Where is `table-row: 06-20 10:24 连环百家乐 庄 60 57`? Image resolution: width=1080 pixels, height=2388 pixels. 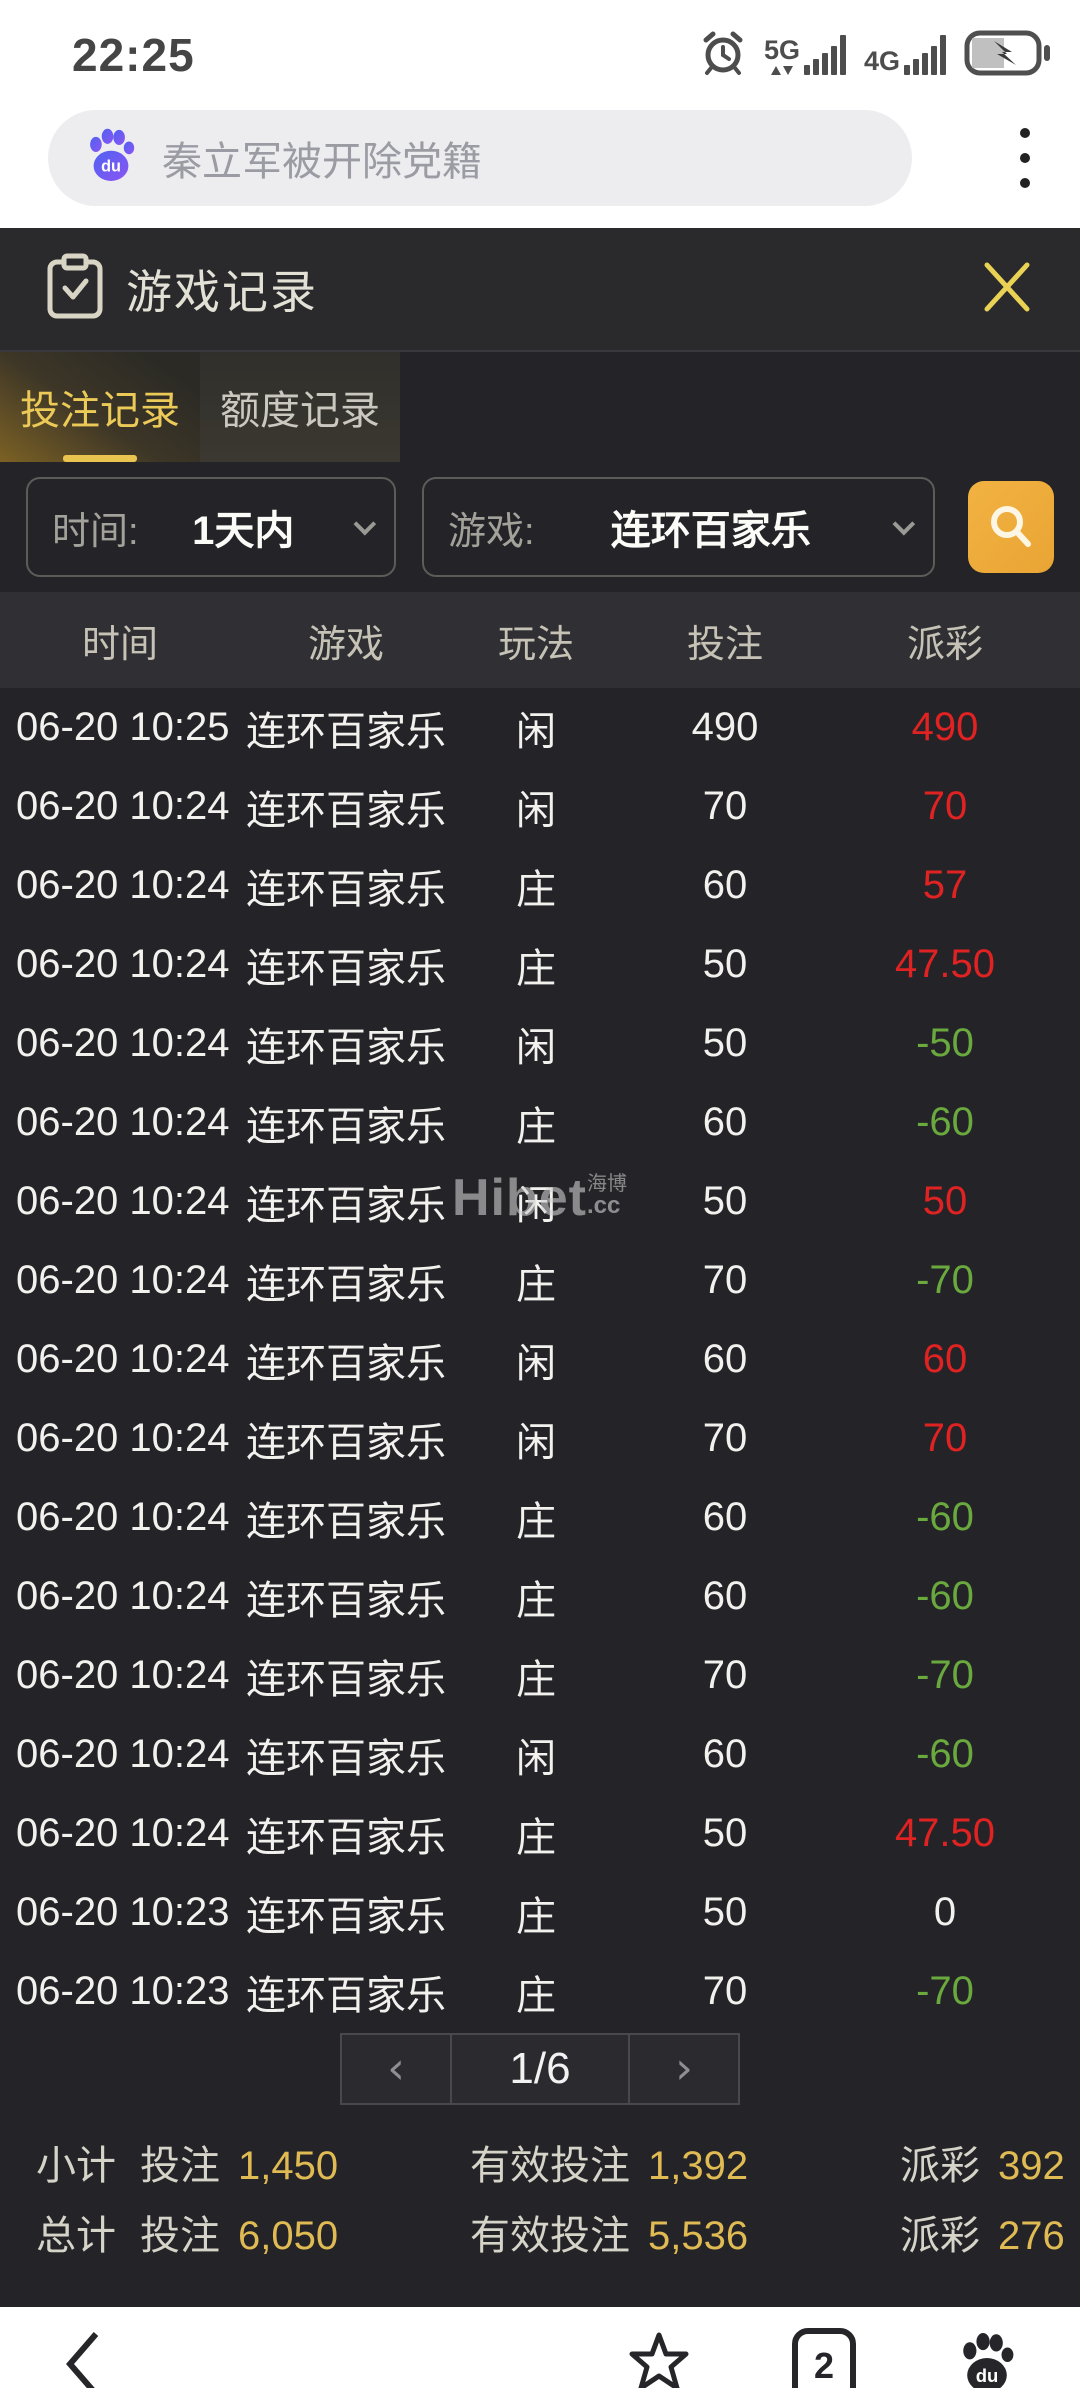
table-row: 06-20 10:24 连环百家乐 庄 60 57 is located at coordinates (540, 885).